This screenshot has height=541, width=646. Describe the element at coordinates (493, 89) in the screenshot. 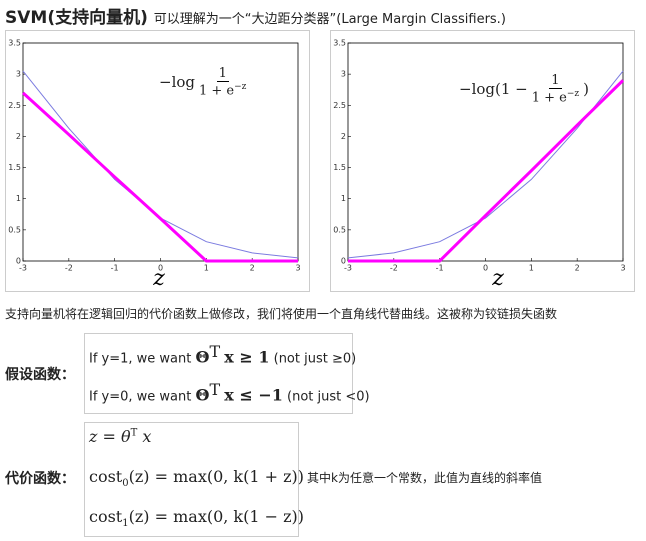

I see `formula-prefix: −log(1 −` at that location.